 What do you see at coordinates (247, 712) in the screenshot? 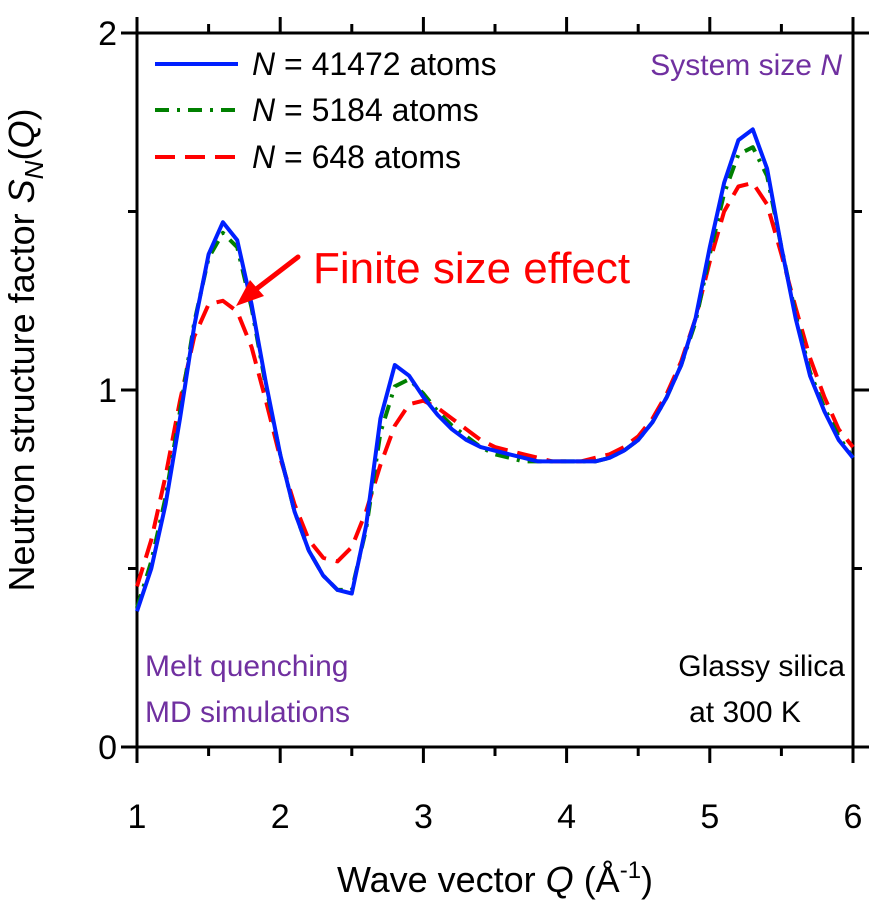
I see `method-label-line-2: MD simulations` at bounding box center [247, 712].